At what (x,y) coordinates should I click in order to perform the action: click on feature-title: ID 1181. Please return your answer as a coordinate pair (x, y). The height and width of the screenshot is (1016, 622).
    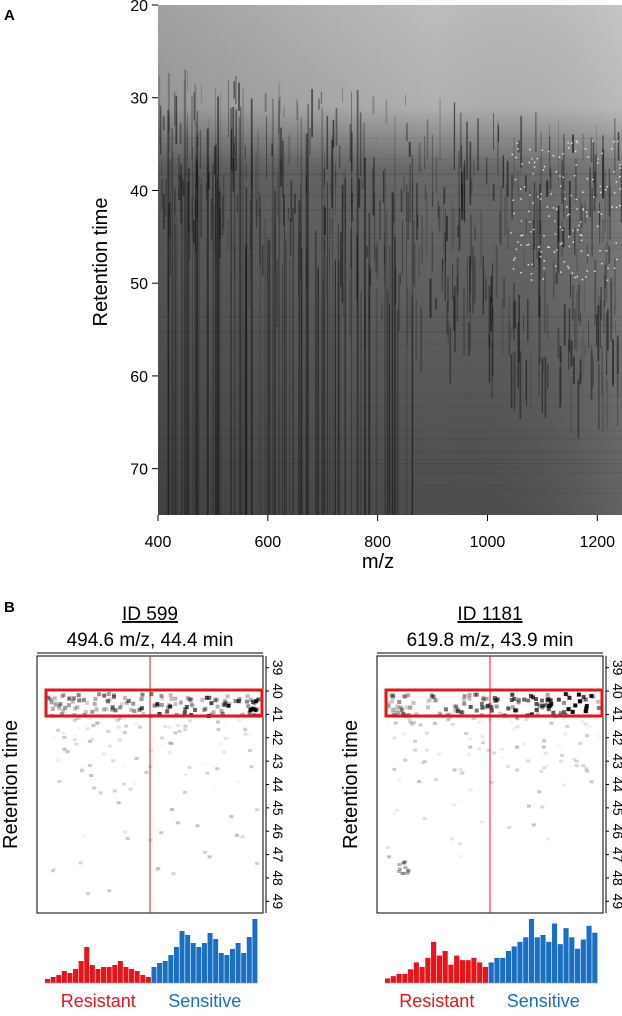
    Looking at the image, I should click on (489, 614).